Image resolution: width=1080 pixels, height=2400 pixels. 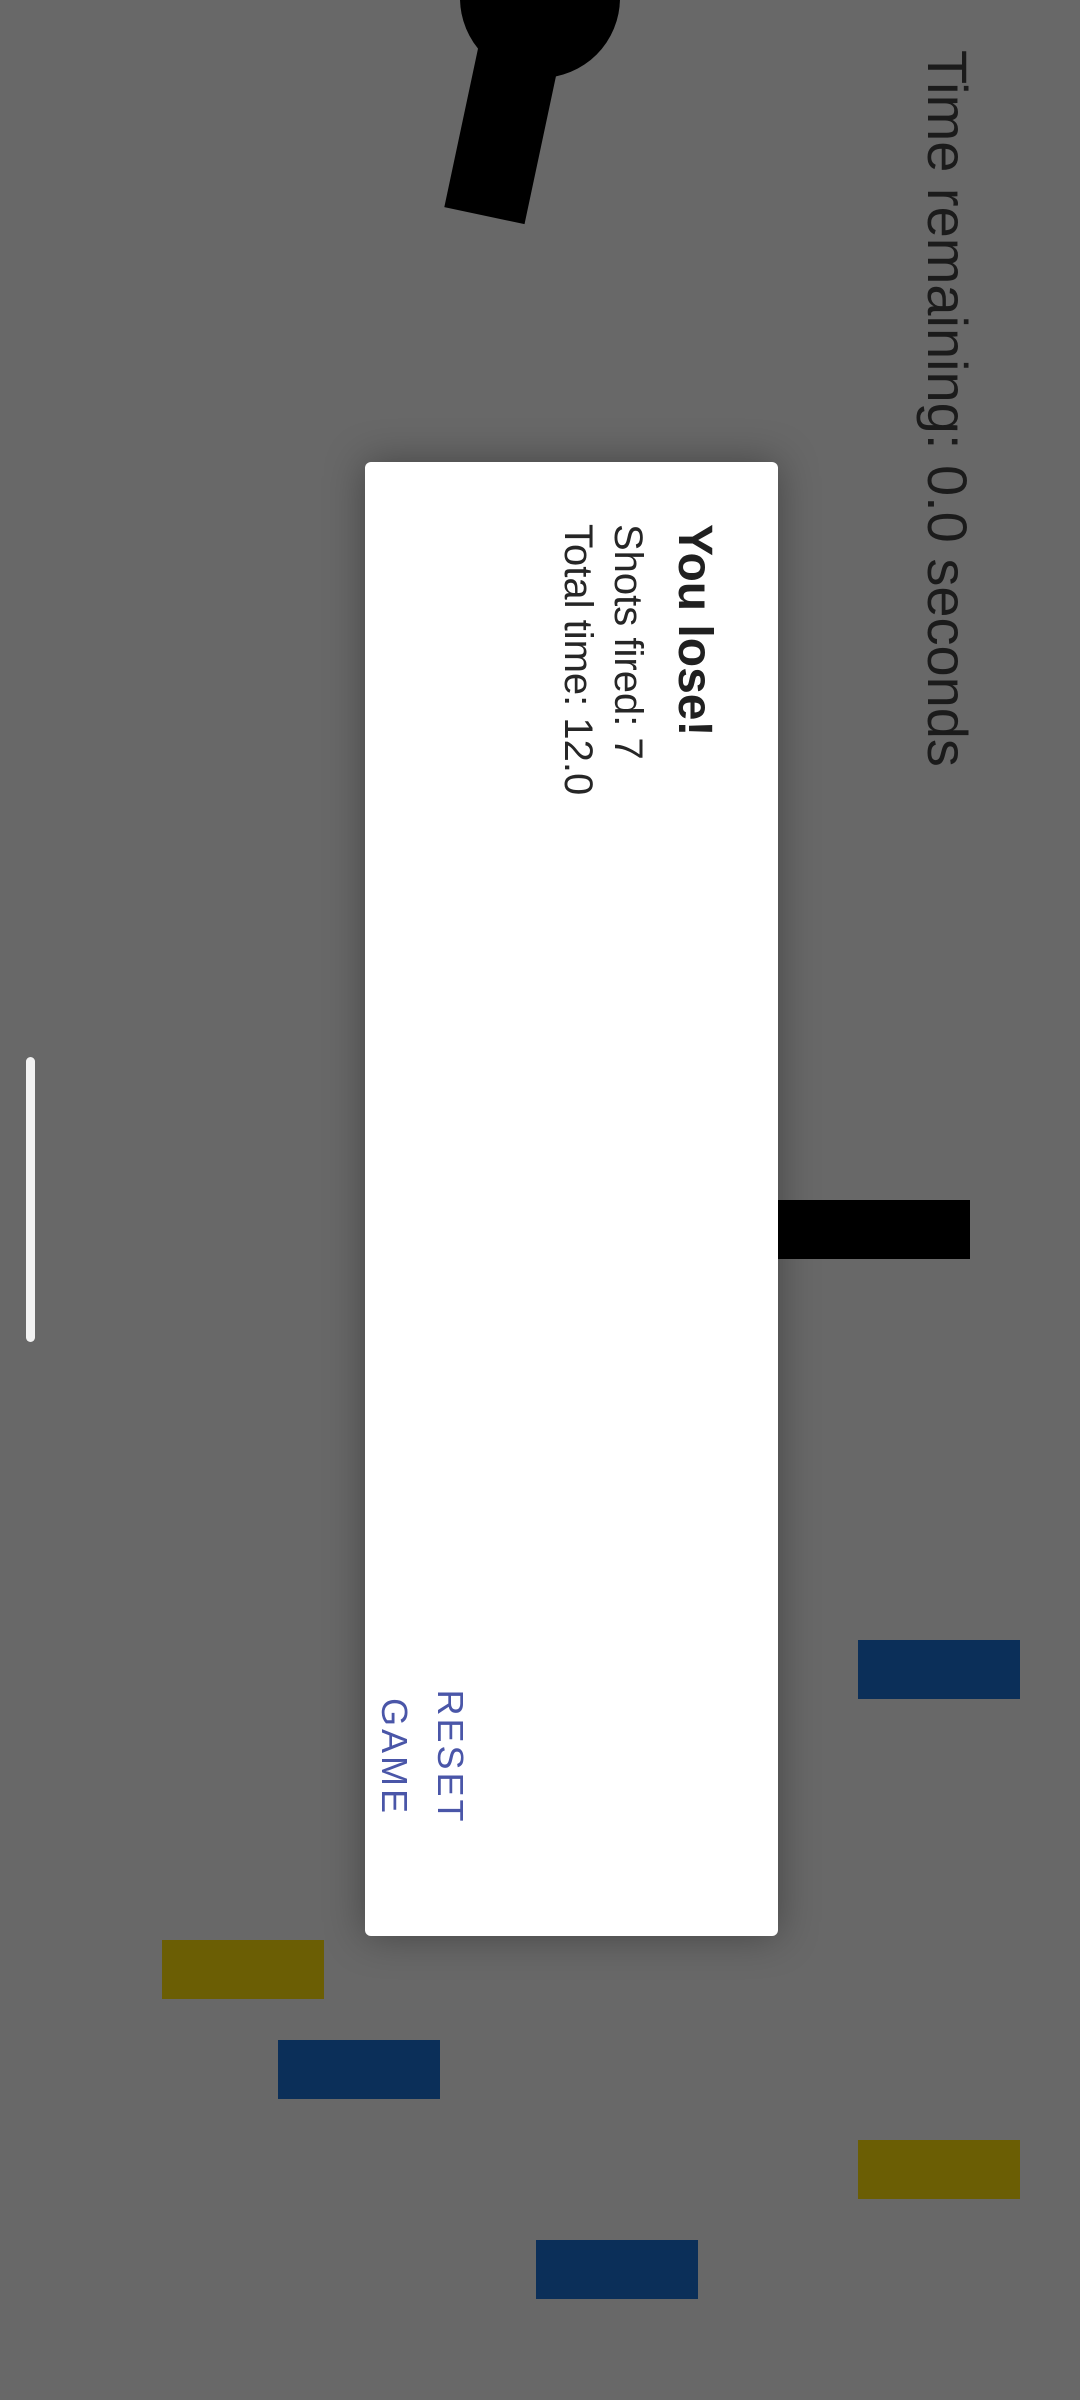 I want to click on reset-game-button: RESET GAME, so click(x=426, y=1757).